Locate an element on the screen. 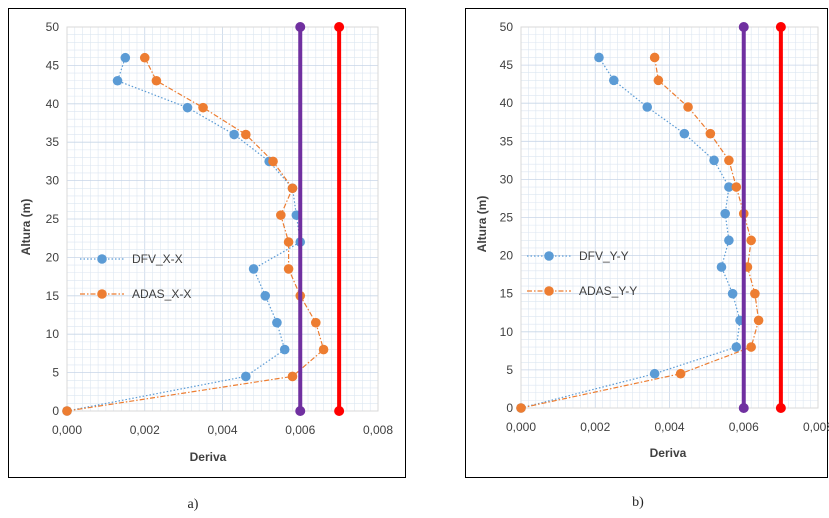  y-tick-label: 30 is located at coordinates (507, 179).